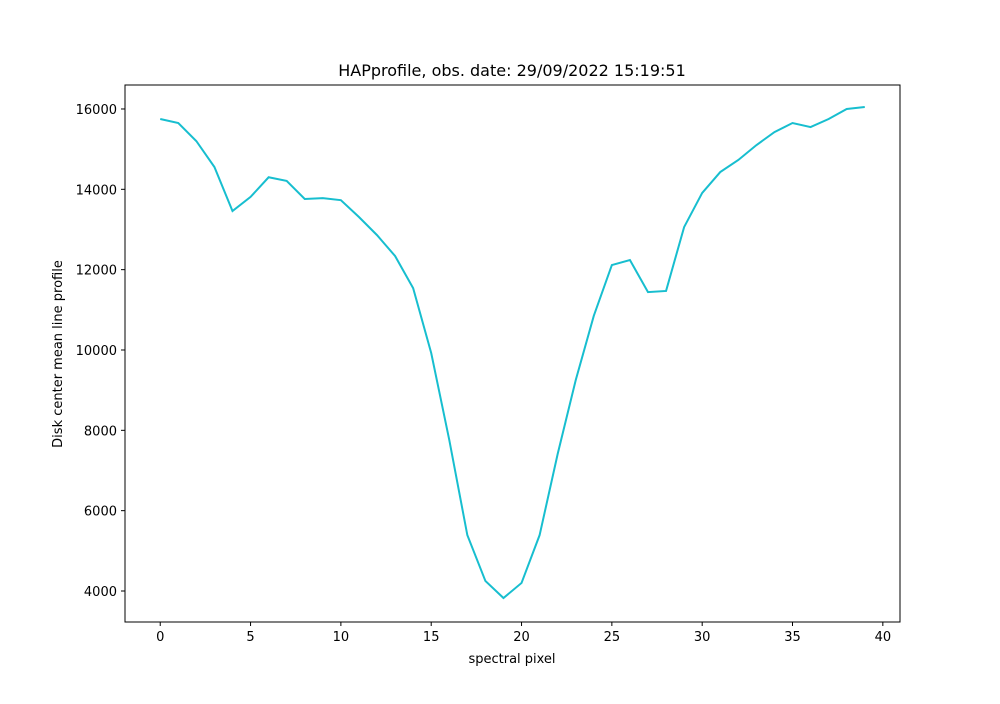  Describe the element at coordinates (341, 637) in the screenshot. I see `x-tick-label: 10` at that location.